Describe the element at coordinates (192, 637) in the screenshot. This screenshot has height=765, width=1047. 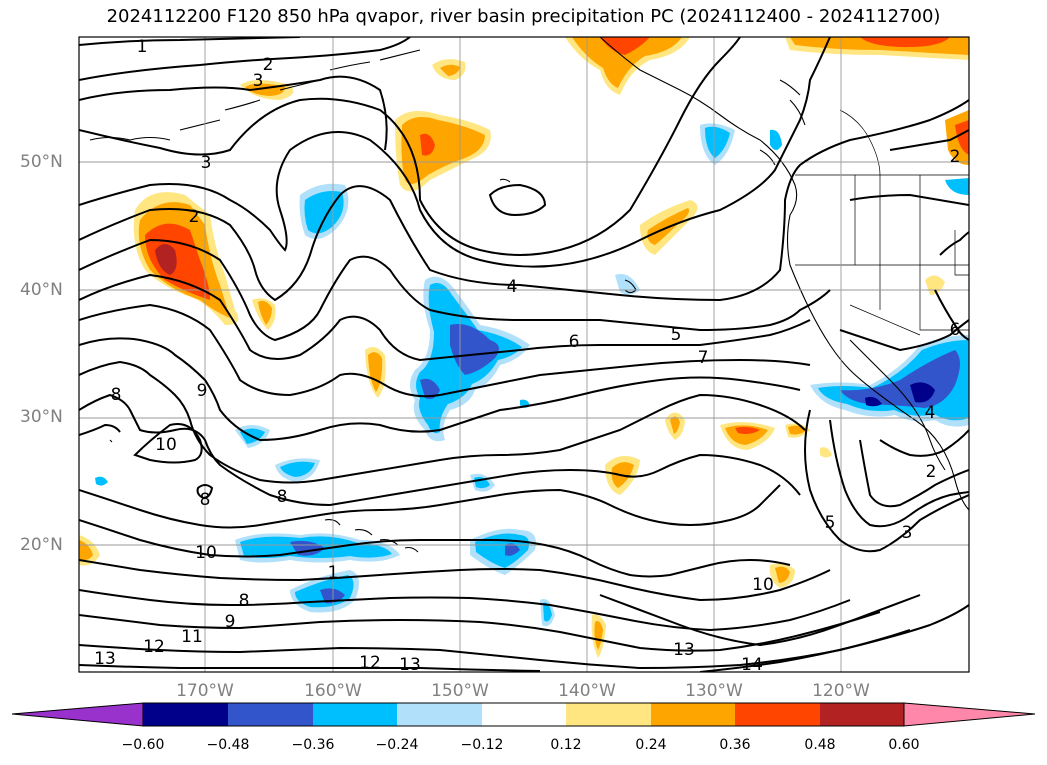
I see `contour-label: 11` at that location.